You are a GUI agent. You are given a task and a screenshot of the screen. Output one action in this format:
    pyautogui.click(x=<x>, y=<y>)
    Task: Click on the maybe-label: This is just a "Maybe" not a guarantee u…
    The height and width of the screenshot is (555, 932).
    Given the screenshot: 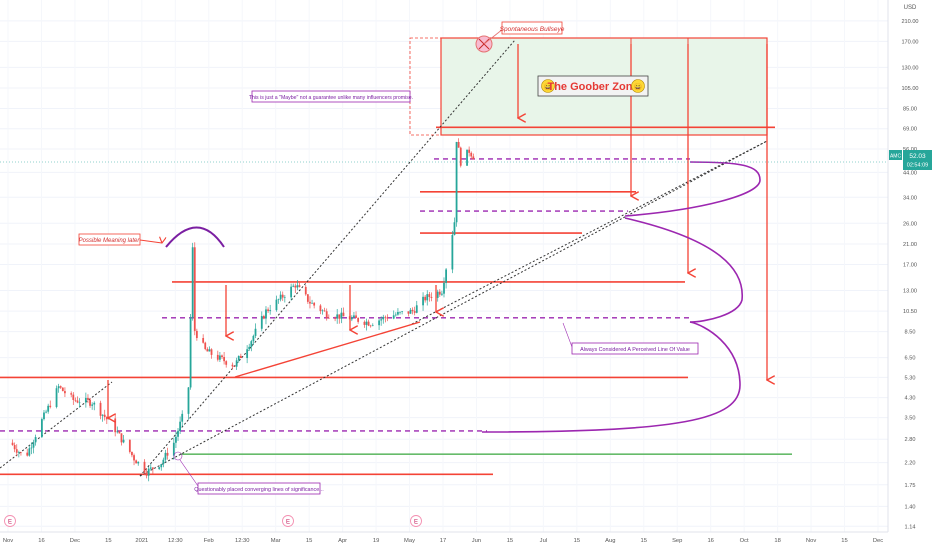 What is the action you would take?
    pyautogui.click(x=331, y=98)
    